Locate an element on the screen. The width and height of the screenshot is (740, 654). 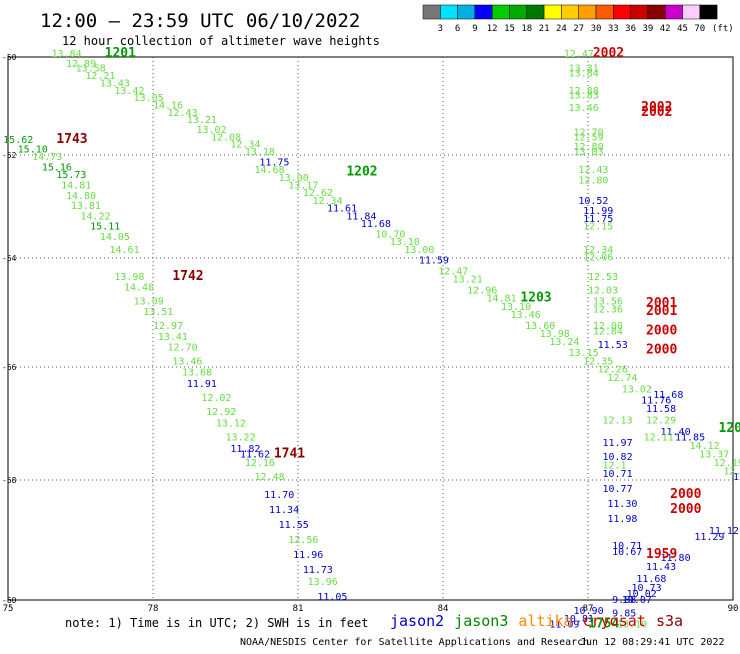
pass-time-label: 1741 is located at coordinates (289, 453).